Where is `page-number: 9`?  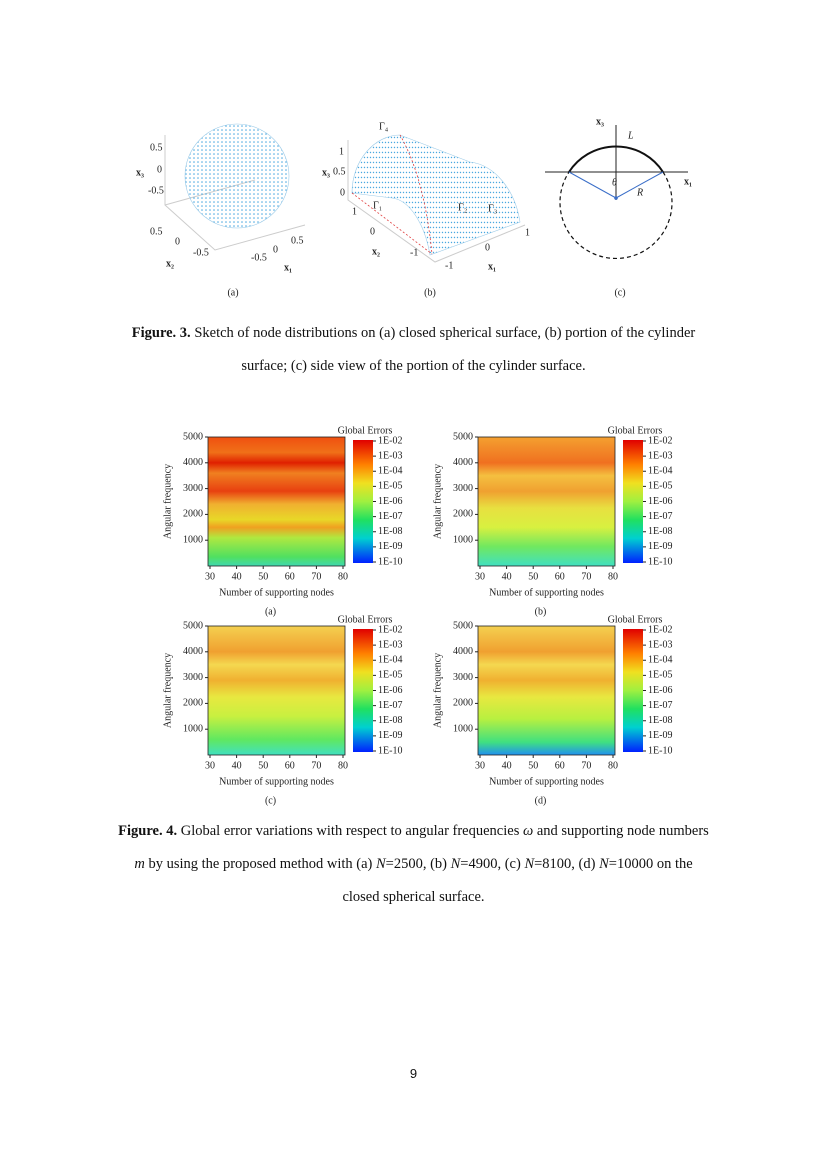
page-number: 9 is located at coordinates (413, 1073).